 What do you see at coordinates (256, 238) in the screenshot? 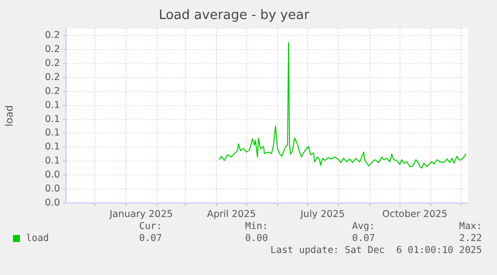
I see `text: 0.00` at bounding box center [256, 238].